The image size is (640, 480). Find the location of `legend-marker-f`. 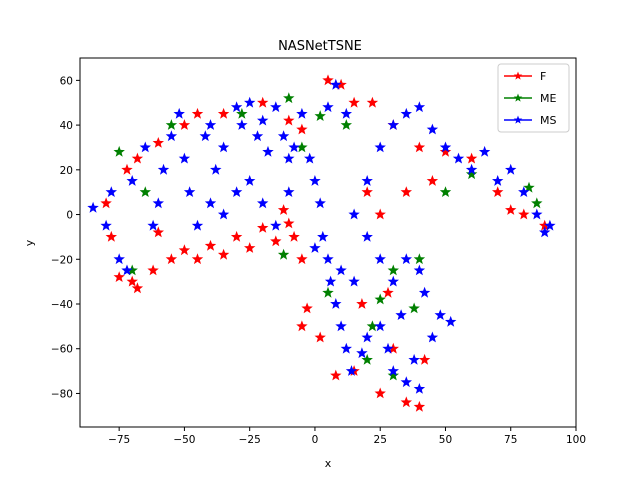

legend-marker-f is located at coordinates (518, 75).